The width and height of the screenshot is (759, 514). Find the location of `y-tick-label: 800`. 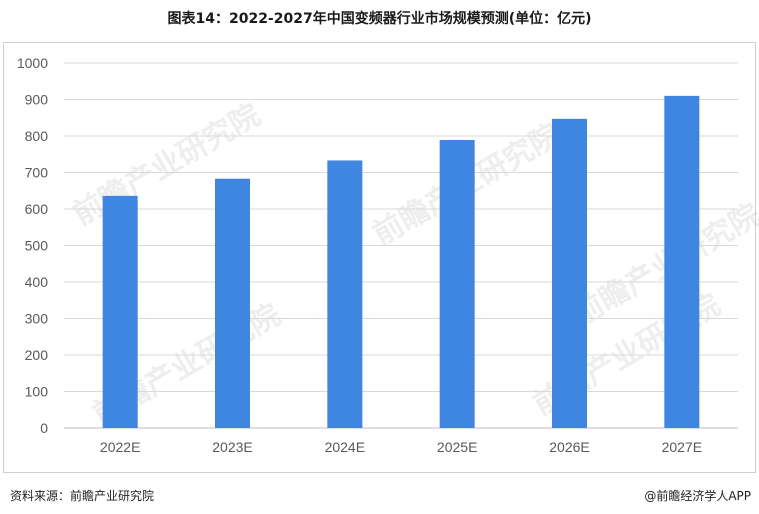

y-tick-label: 800 is located at coordinates (37, 136).